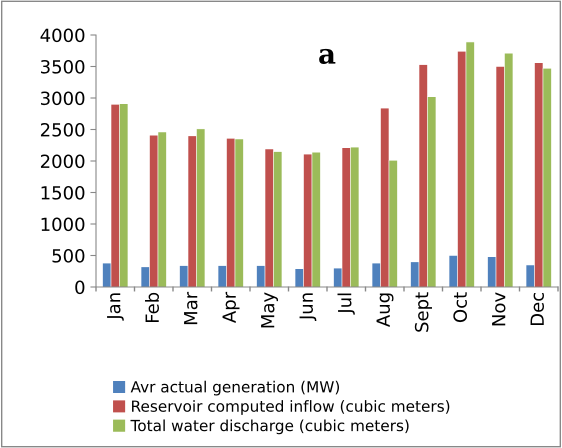 This screenshot has width=562, height=448. What do you see at coordinates (423, 312) in the screenshot?
I see `x-tick-label: Sept` at bounding box center [423, 312].